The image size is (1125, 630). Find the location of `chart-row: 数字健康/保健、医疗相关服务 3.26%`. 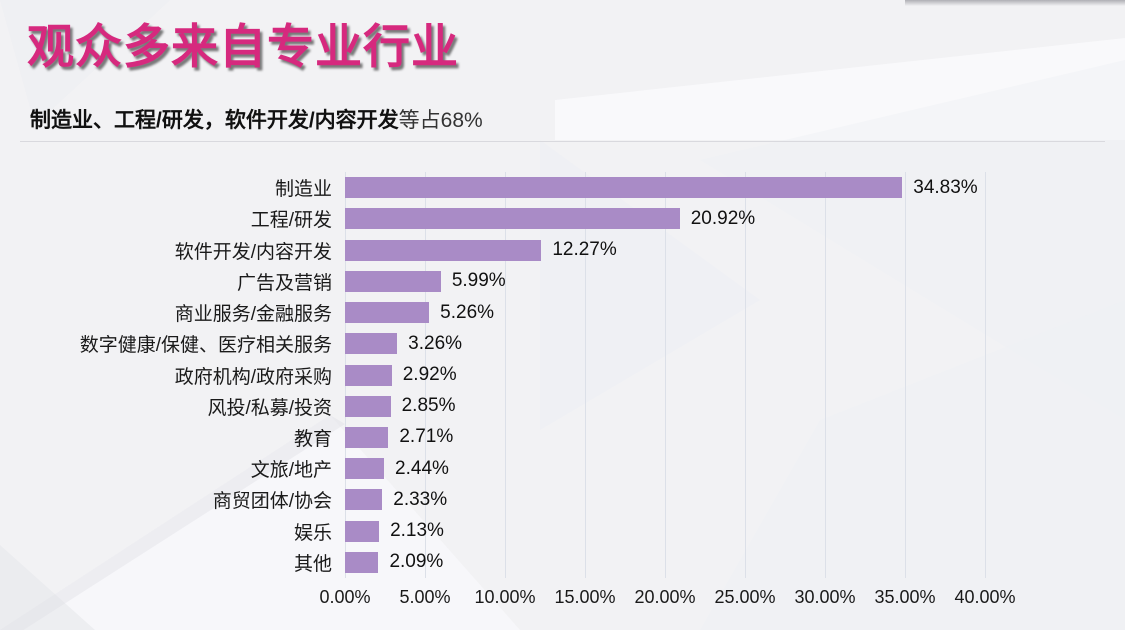

chart-row: 数字健康/保健、医疗相关服务 3.26% is located at coordinates (562, 343).